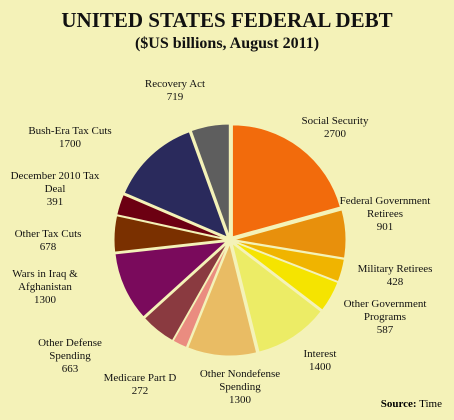 The height and width of the screenshot is (420, 454). Describe the element at coordinates (175, 84) in the screenshot. I see `category-label: Recovery Act` at that location.